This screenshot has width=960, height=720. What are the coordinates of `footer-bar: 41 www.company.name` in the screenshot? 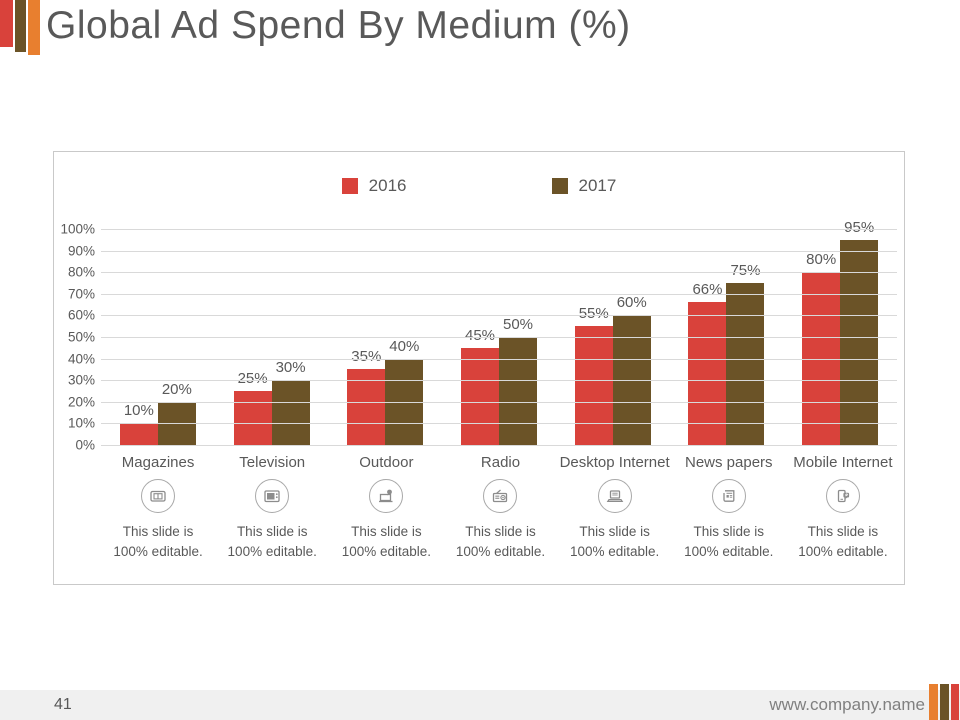 It's located at (480, 705).